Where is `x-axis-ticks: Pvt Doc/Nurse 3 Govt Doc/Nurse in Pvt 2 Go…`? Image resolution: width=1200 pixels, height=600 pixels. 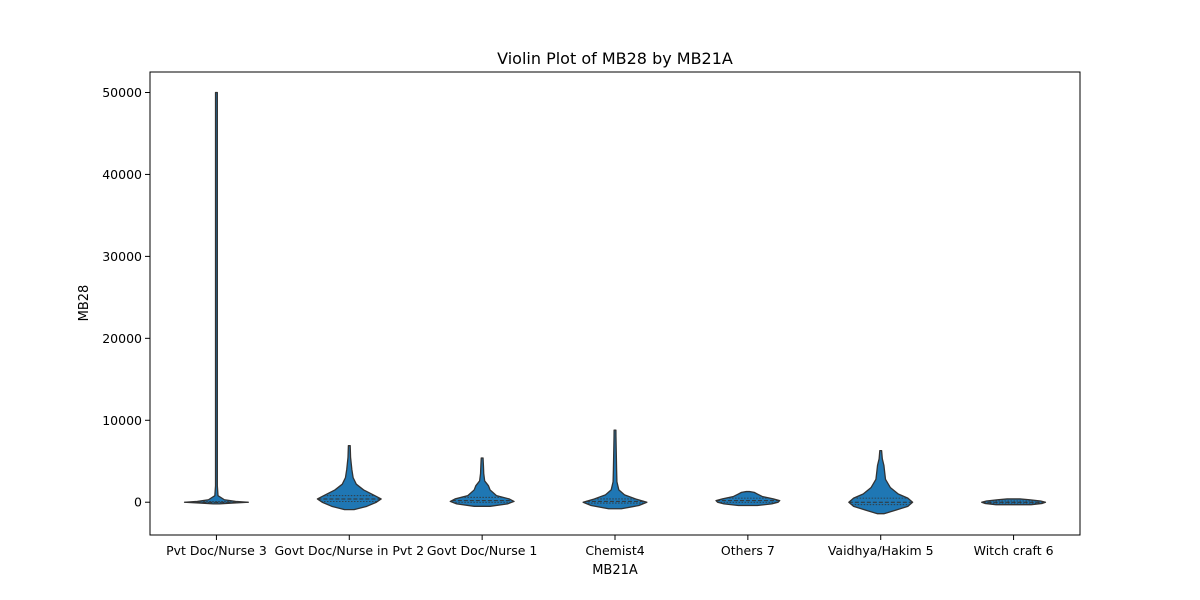 x-axis-ticks: Pvt Doc/Nurse 3 Govt Doc/Nurse in Pvt 2 Go… is located at coordinates (610, 546).